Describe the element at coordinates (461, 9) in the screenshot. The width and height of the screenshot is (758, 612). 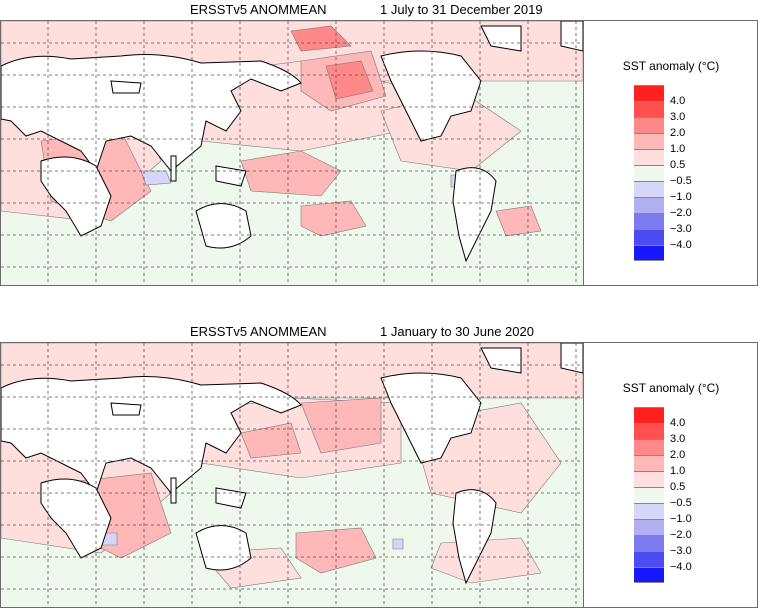
I see `panel-title-period: 1 July to 31 December 2019` at that location.